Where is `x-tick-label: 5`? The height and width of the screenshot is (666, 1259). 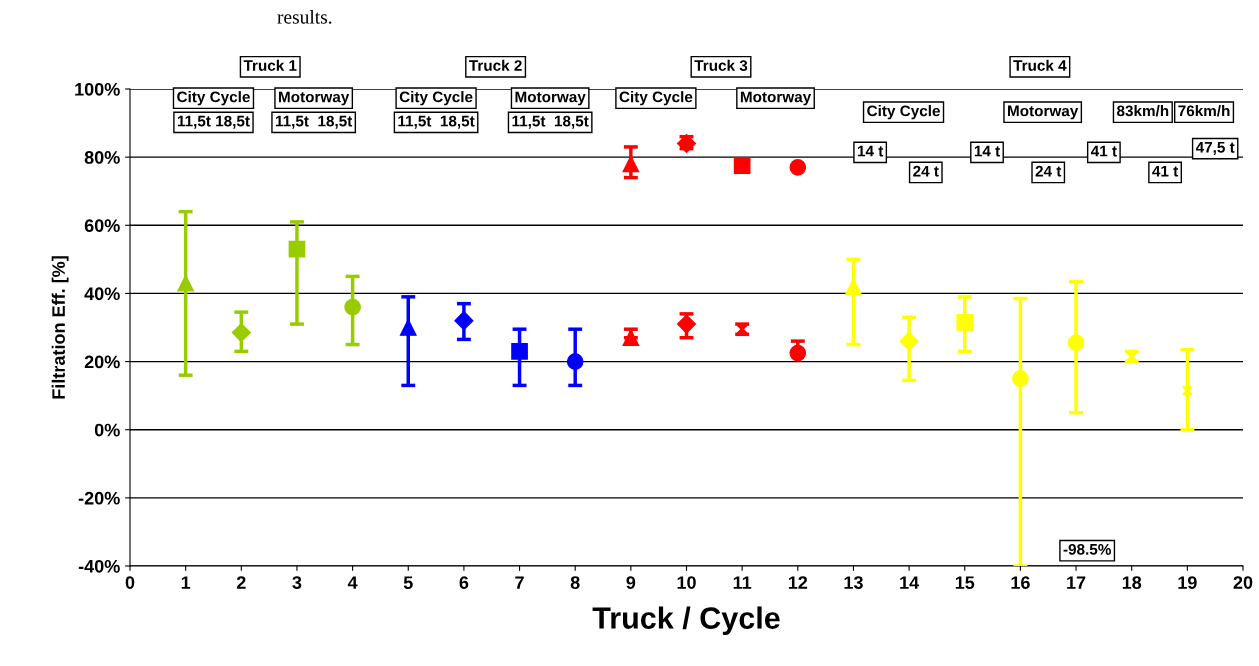
x-tick-label: 5 is located at coordinates (408, 582).